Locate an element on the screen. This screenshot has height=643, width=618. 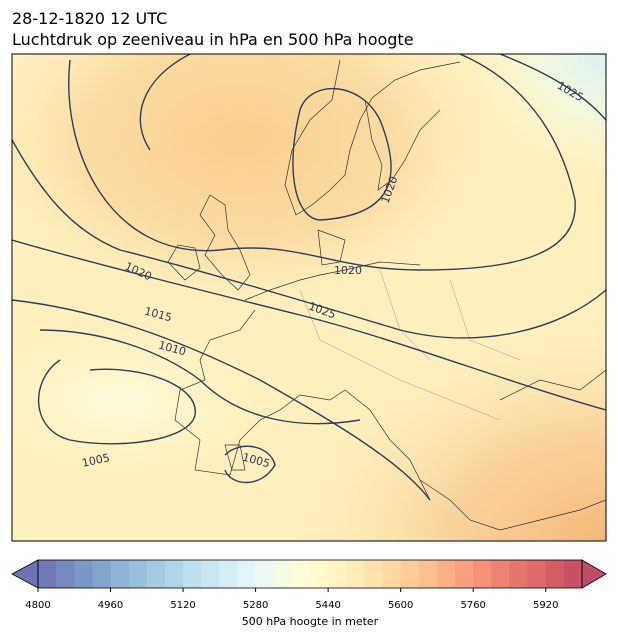
colorbar-extend-high is located at coordinates (594, 574).